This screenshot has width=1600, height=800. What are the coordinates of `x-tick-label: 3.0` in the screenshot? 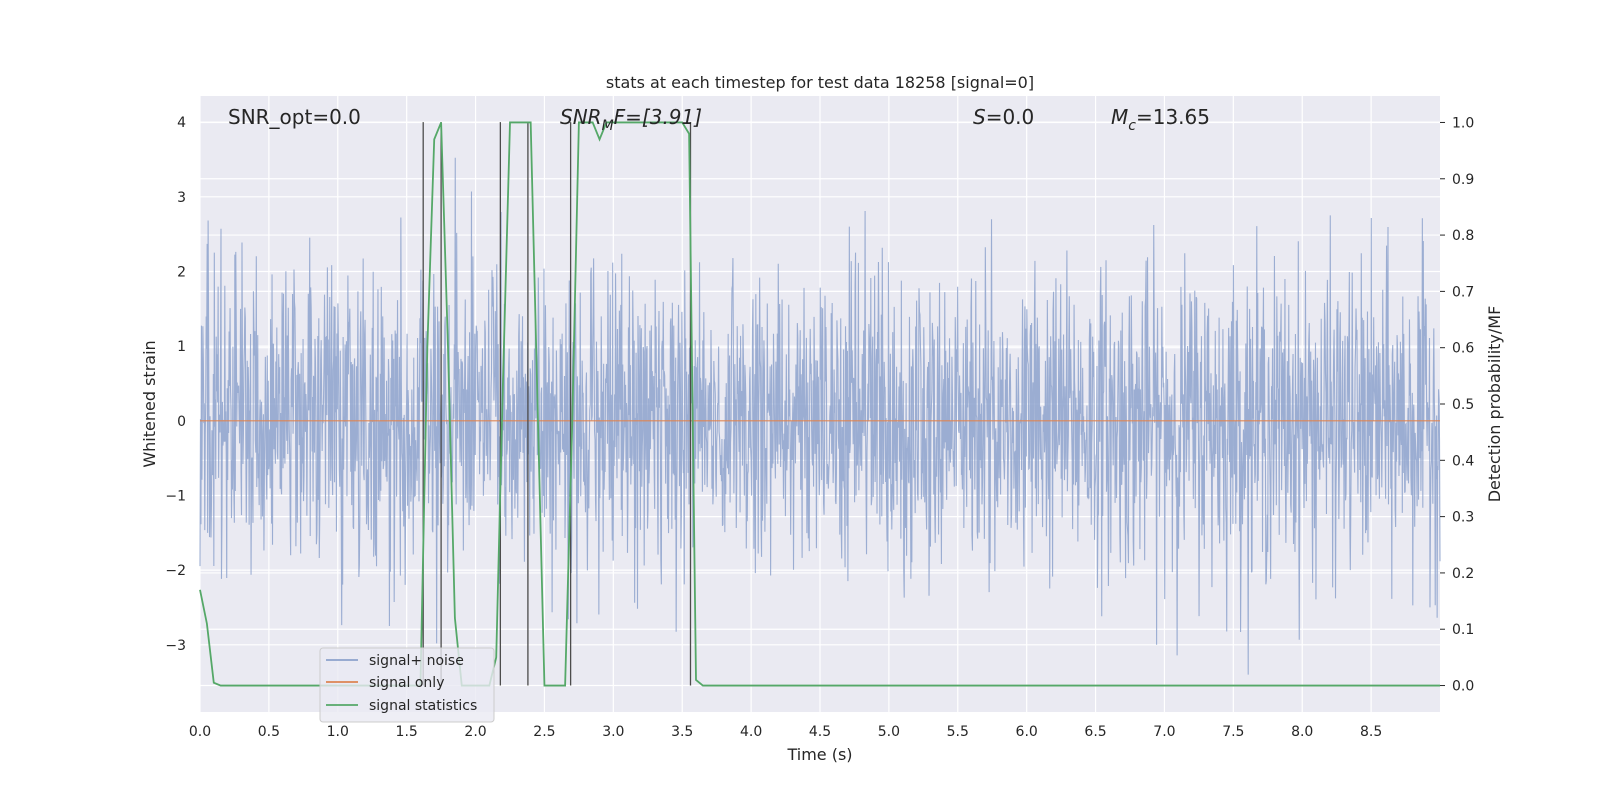 It's located at (613, 732).